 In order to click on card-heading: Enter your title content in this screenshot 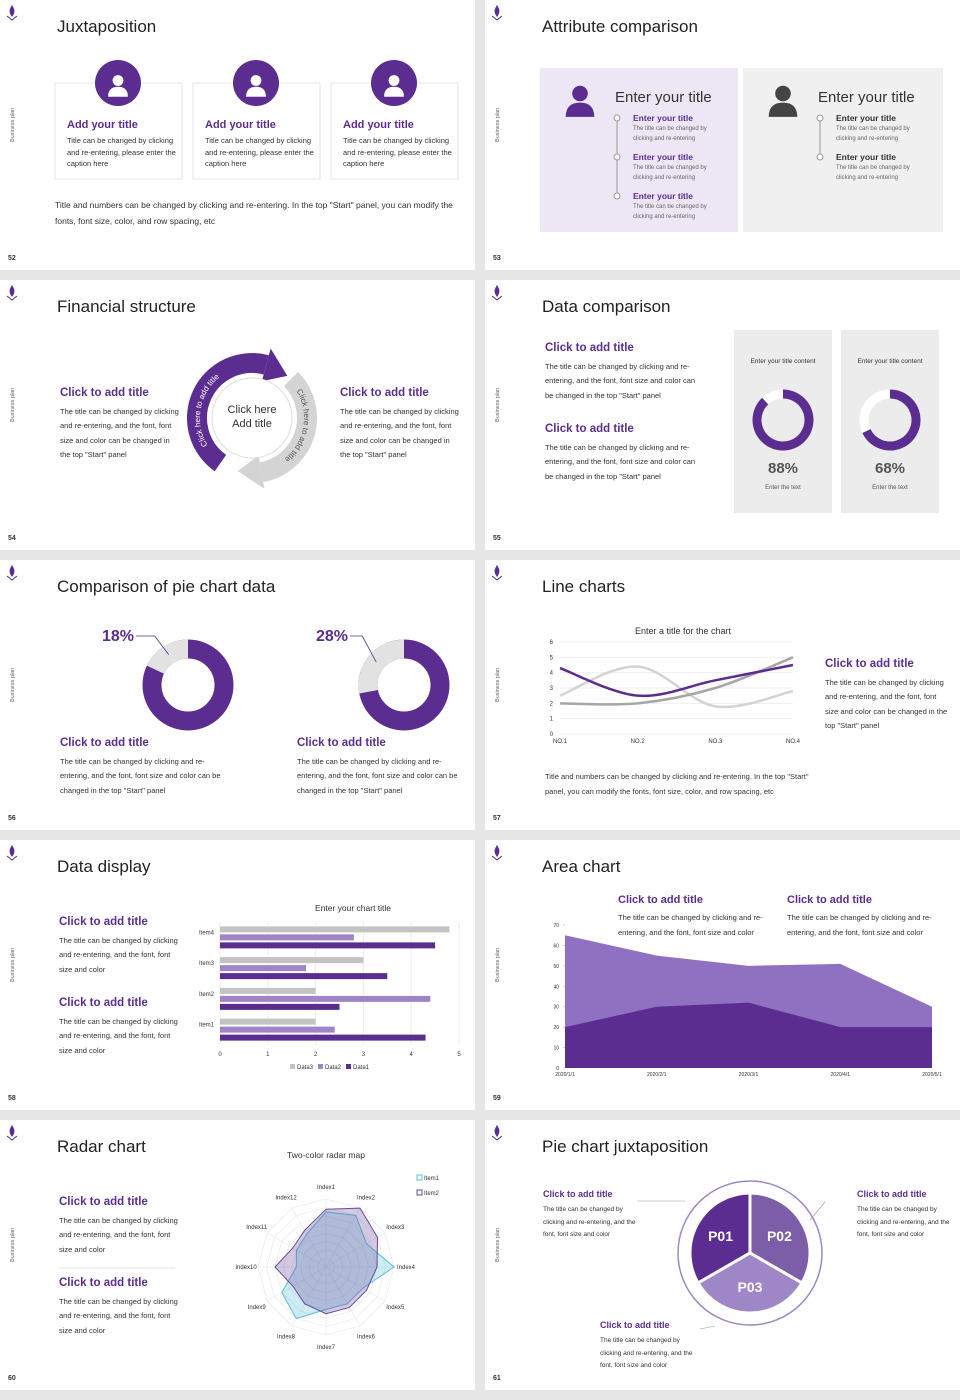, I will do `click(783, 361)`.